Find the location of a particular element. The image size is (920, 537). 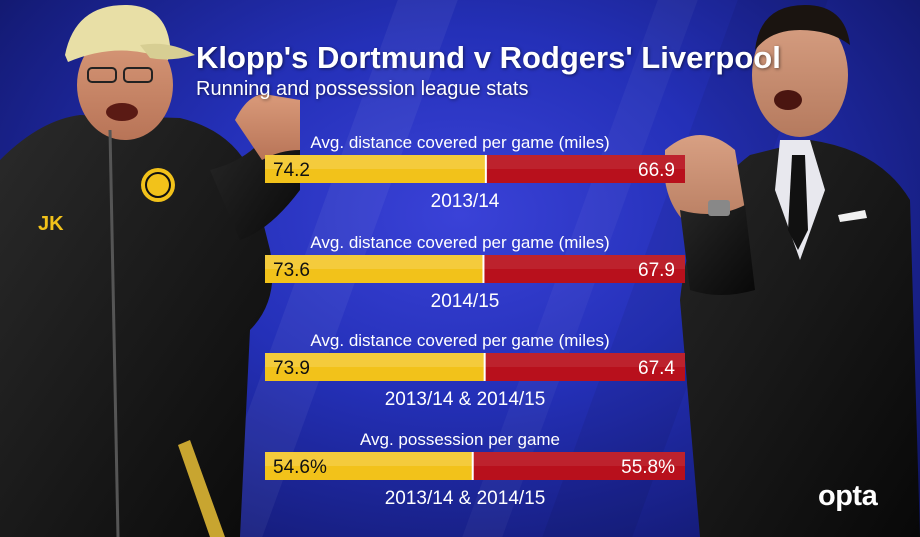

chart-block-title: Avg. possession per game is located at coordinates (460, 439).